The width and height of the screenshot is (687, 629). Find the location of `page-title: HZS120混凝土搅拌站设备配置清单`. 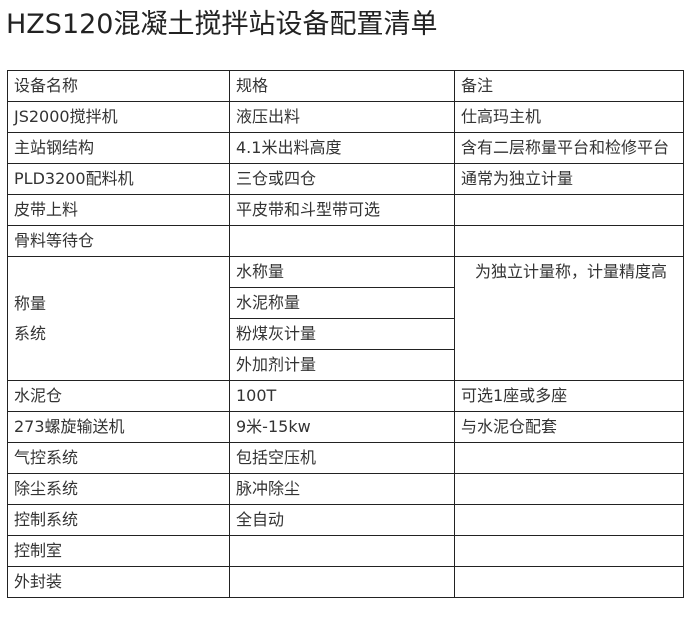

page-title: HZS120混凝土搅拌站设备配置清单 is located at coordinates (222, 24).